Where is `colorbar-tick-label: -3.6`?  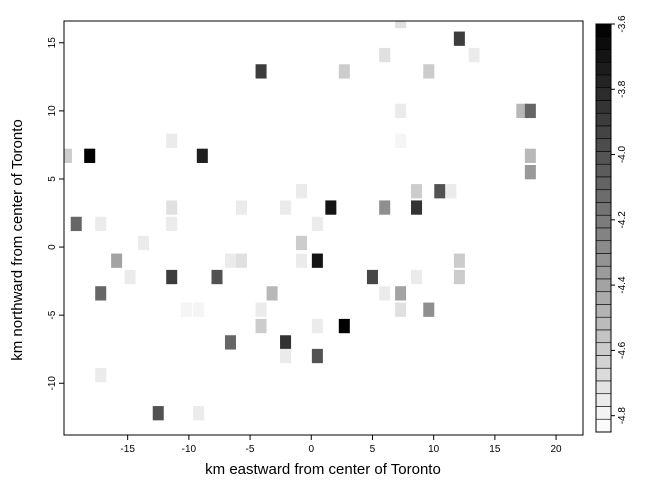
colorbar-tick-label: -3.6 is located at coordinates (622, 24).